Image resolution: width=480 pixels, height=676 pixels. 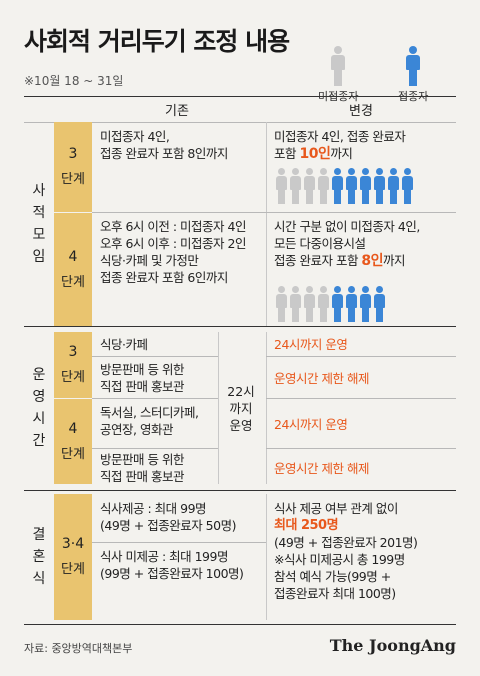 I want to click on step-34-badge: 3·4 단계, so click(x=73, y=557).